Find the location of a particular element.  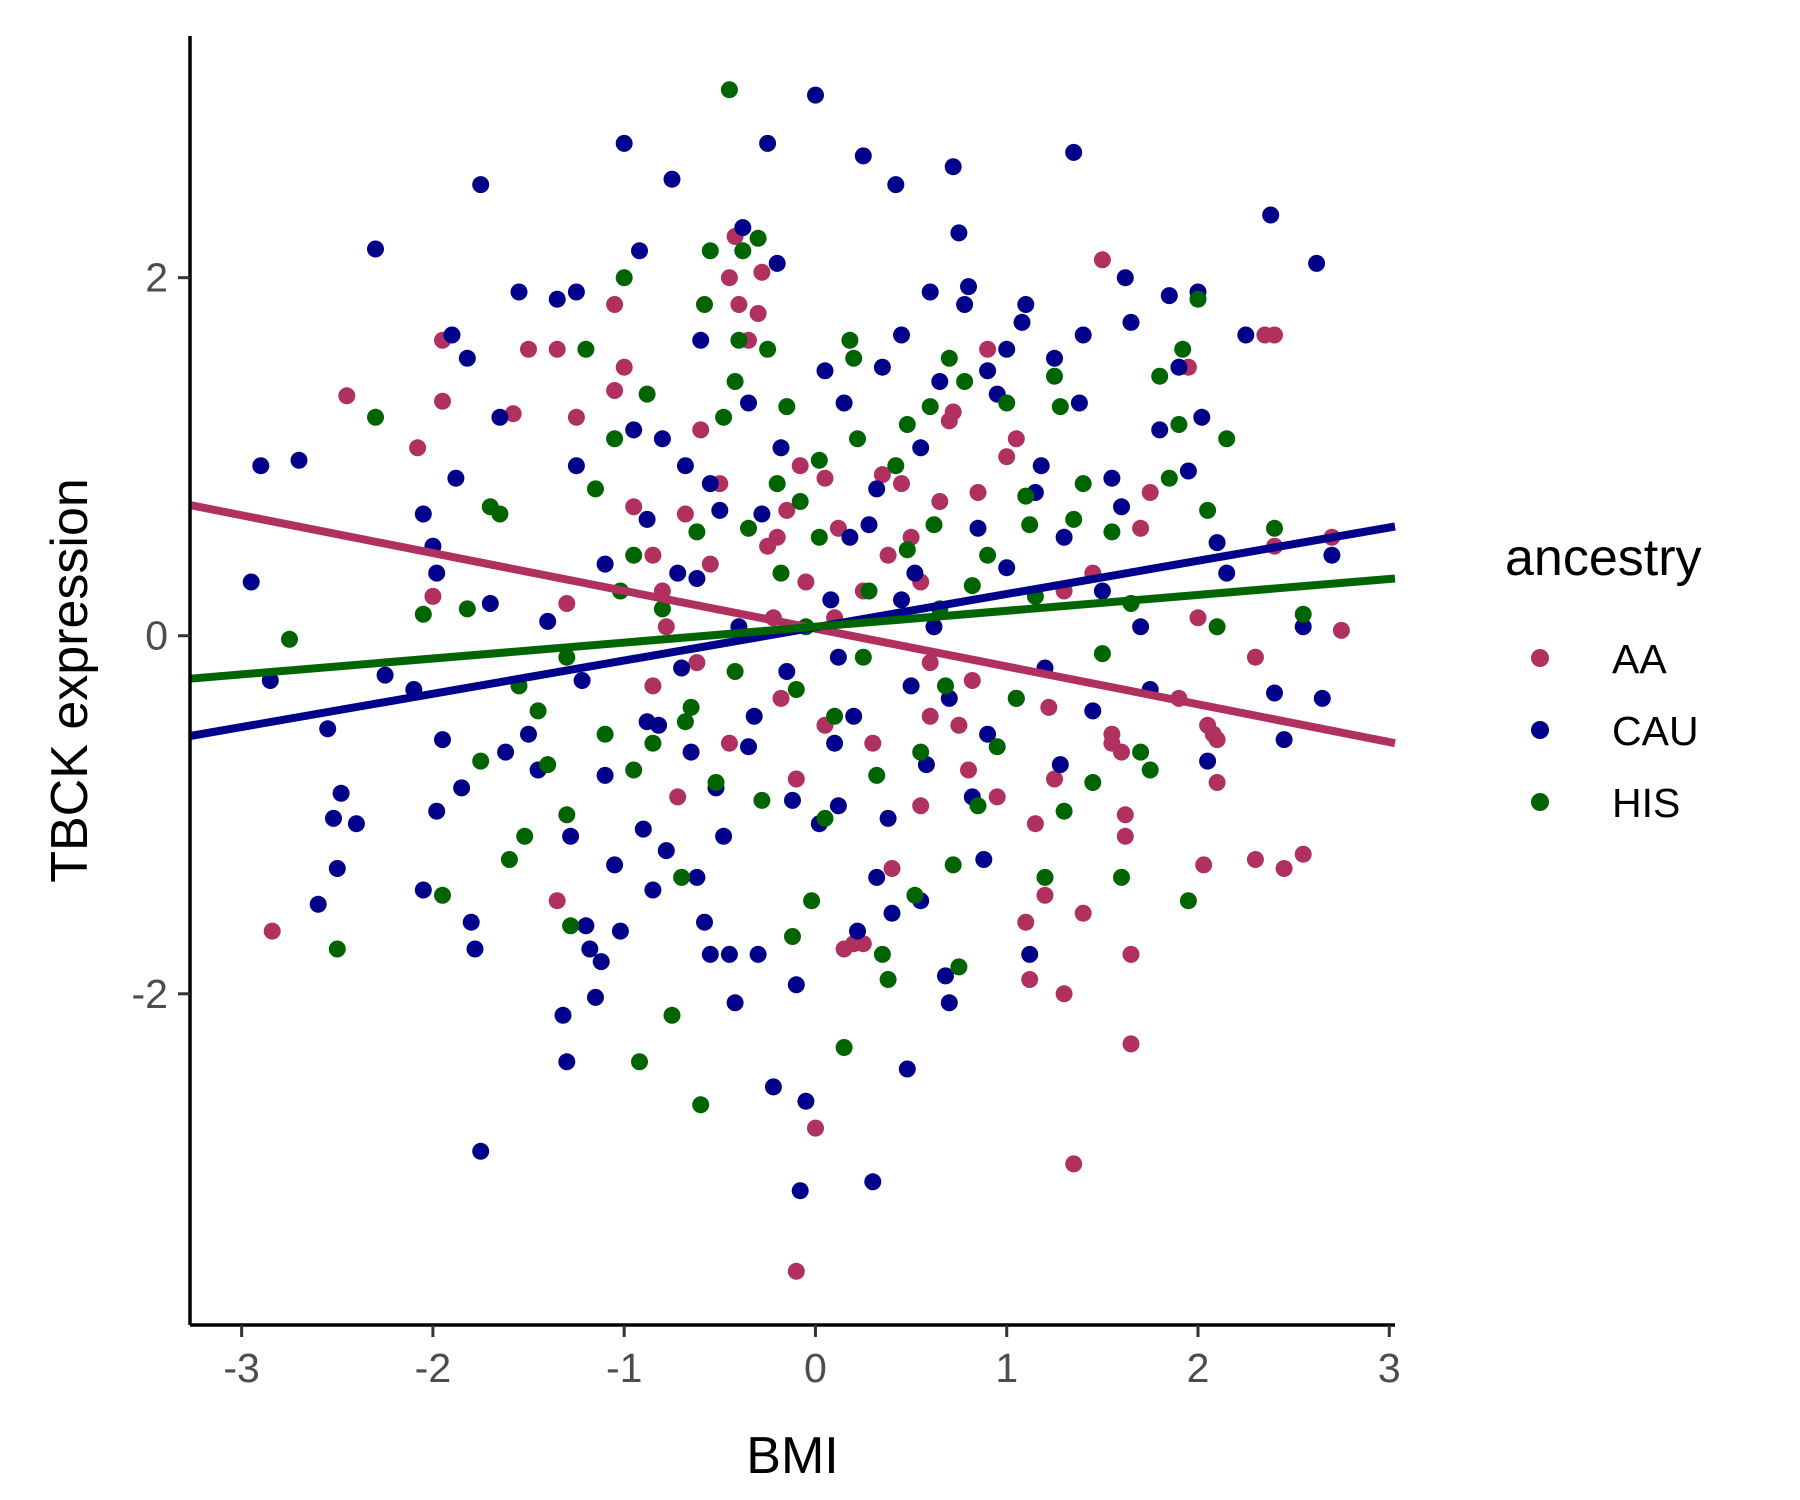

legend-label-cau: CAU is located at coordinates (1655, 731).